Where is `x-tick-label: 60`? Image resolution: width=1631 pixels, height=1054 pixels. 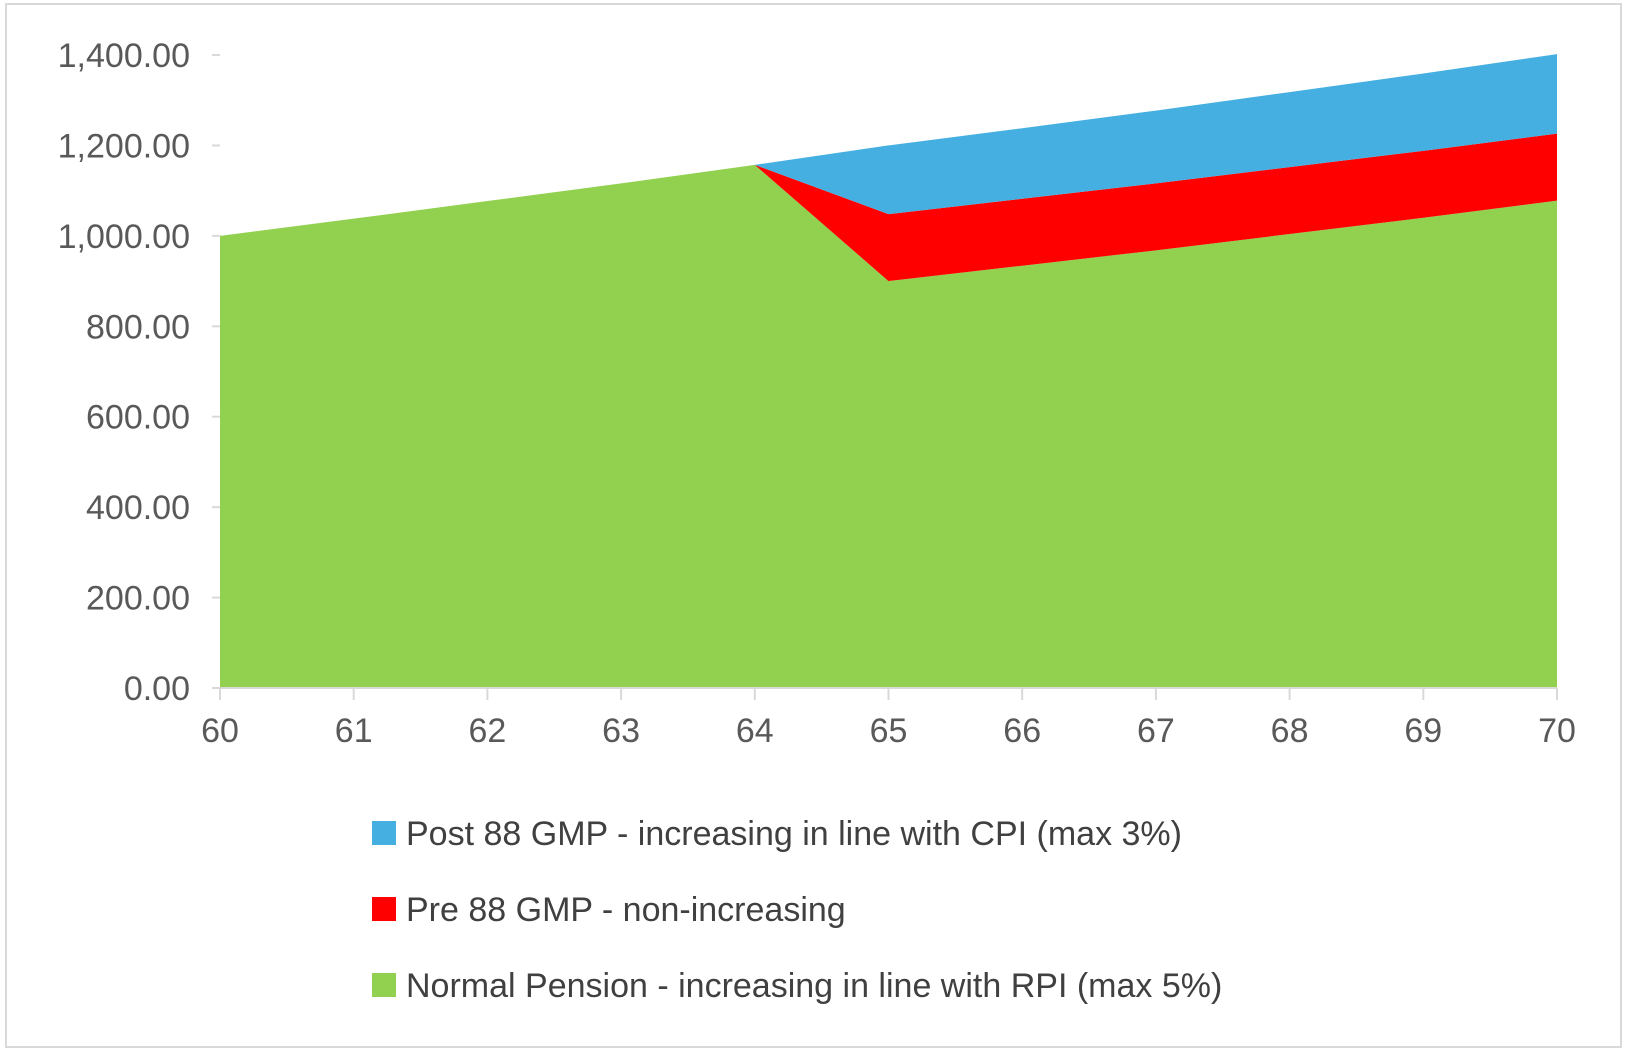 x-tick-label: 60 is located at coordinates (220, 731).